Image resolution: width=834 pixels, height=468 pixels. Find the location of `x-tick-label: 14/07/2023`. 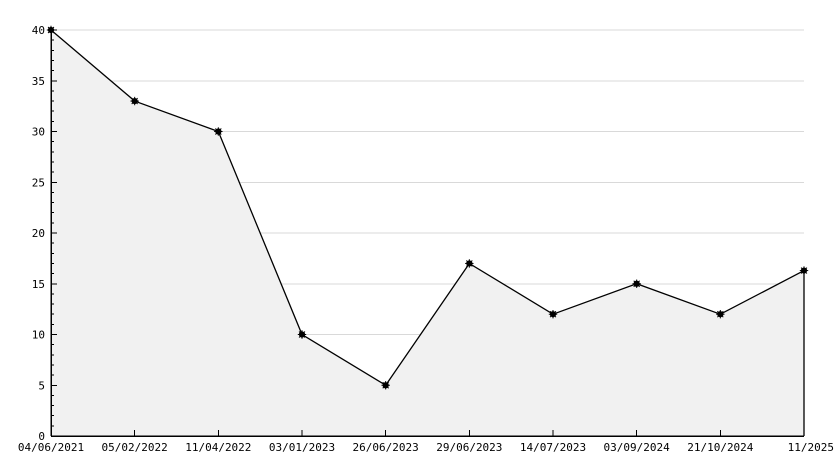

x-tick-label: 14/07/2023 is located at coordinates (553, 447).